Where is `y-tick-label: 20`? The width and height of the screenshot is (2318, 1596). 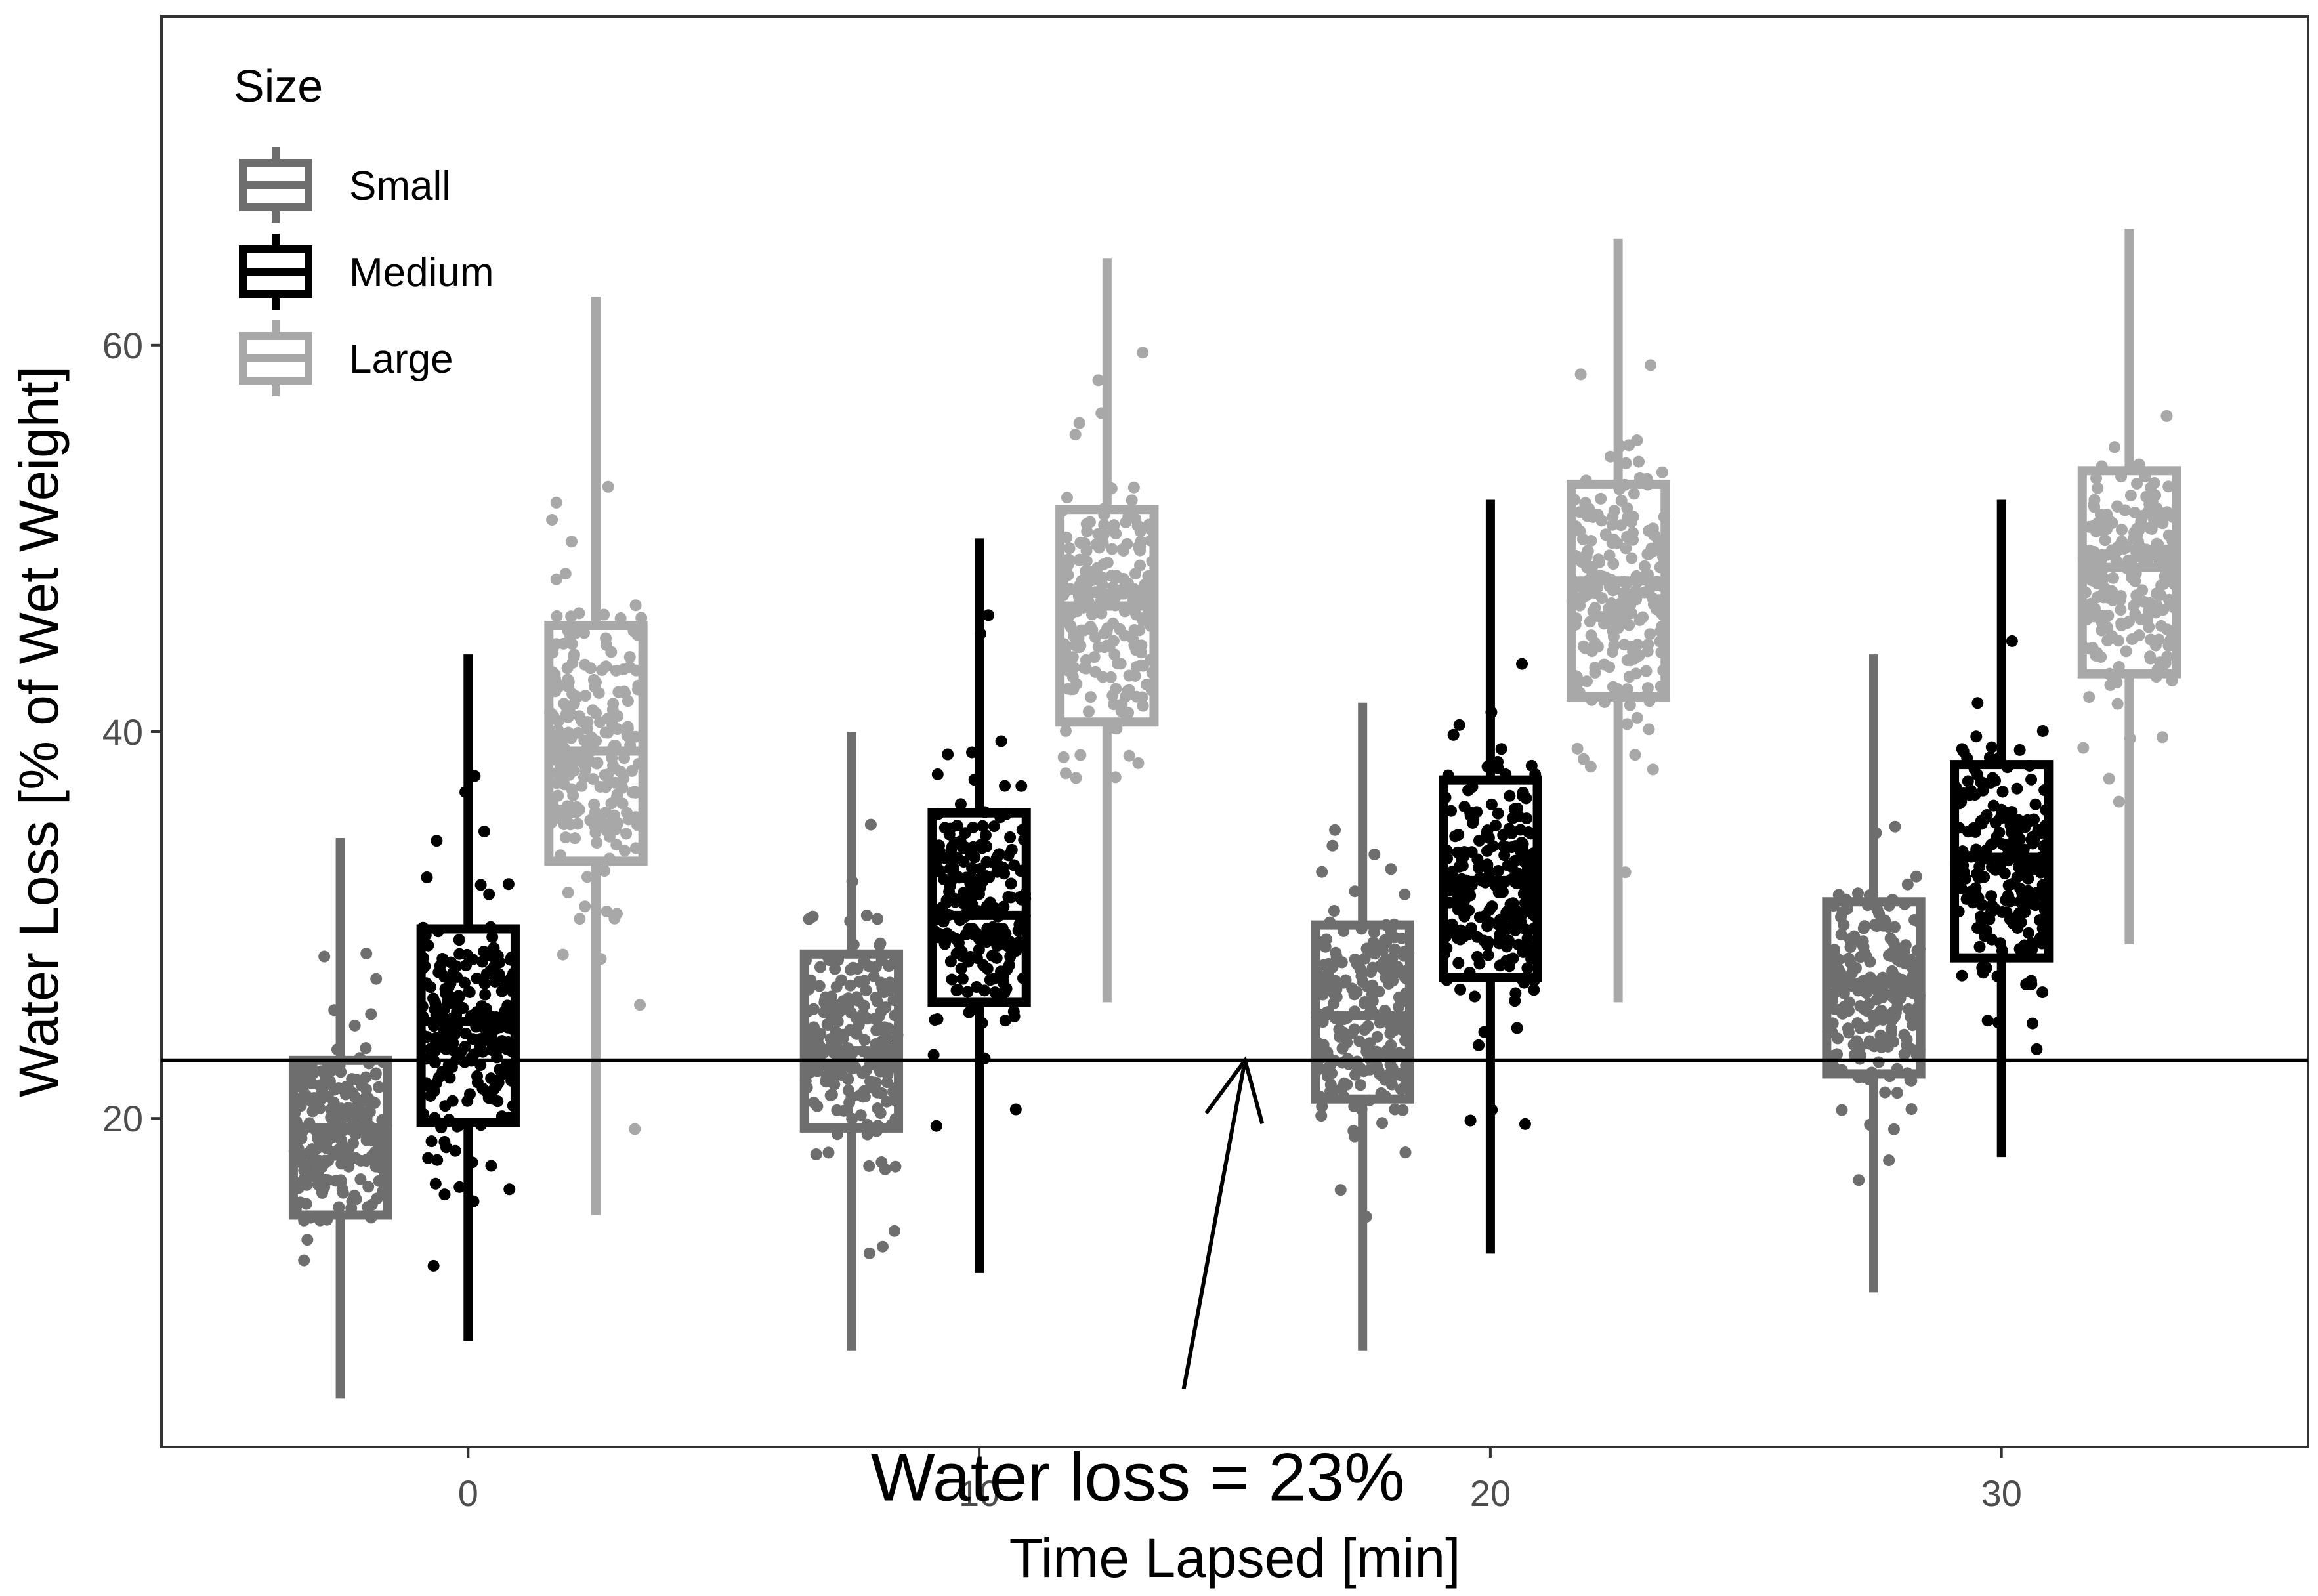
y-tick-label: 20 is located at coordinates (123, 1118).